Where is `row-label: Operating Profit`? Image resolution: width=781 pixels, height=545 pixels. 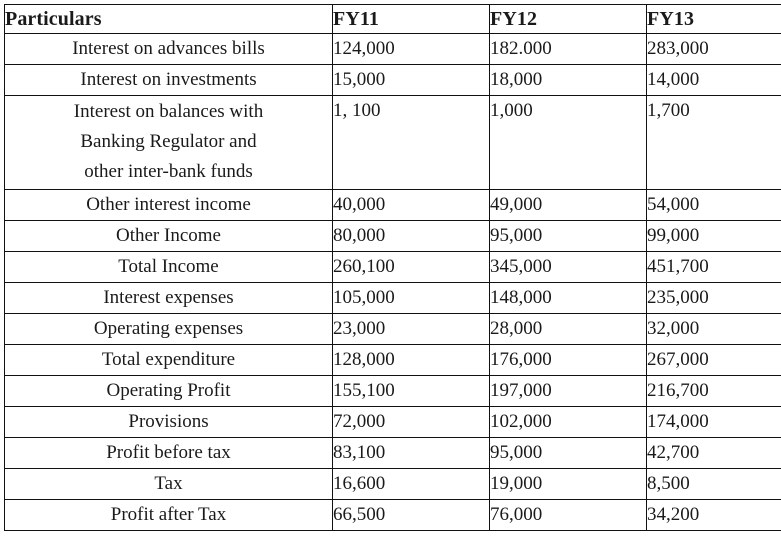
row-label: Operating Profit is located at coordinates (168, 391).